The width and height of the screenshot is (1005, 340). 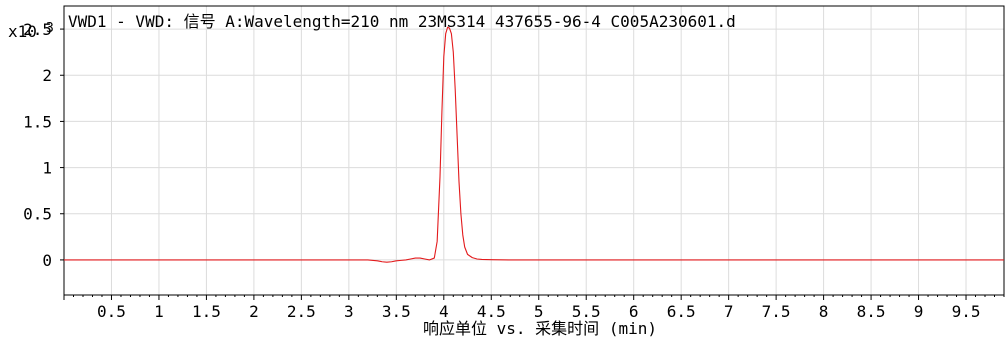 I want to click on x-tick-label: 2.5, so click(x=301, y=311).